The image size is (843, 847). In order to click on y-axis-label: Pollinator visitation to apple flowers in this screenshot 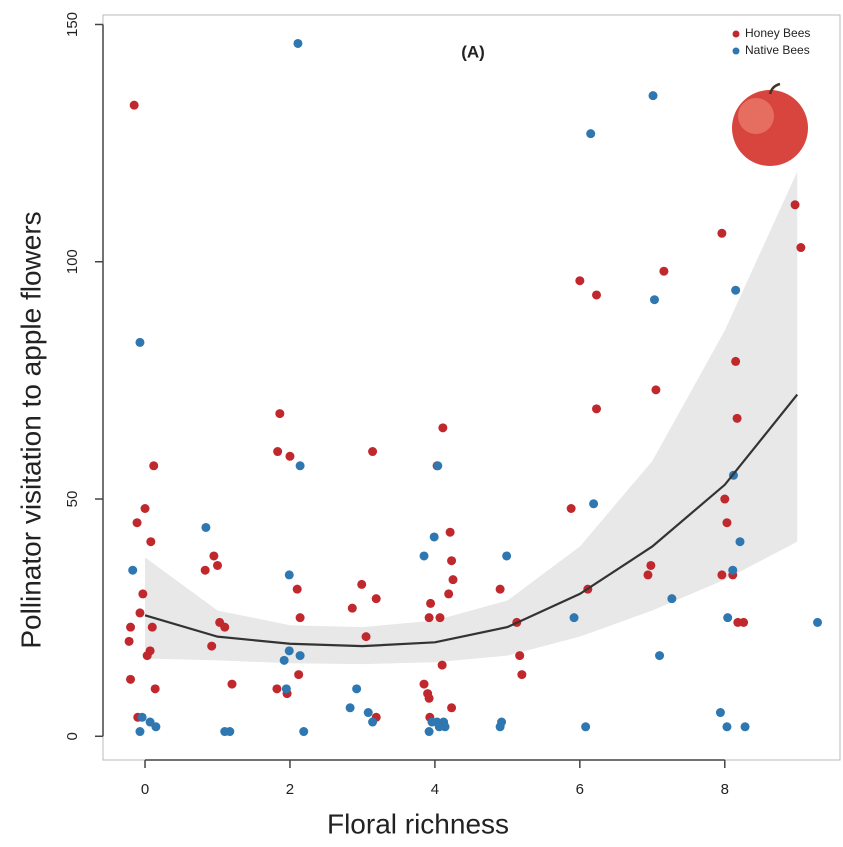, I will do `click(30, 429)`.